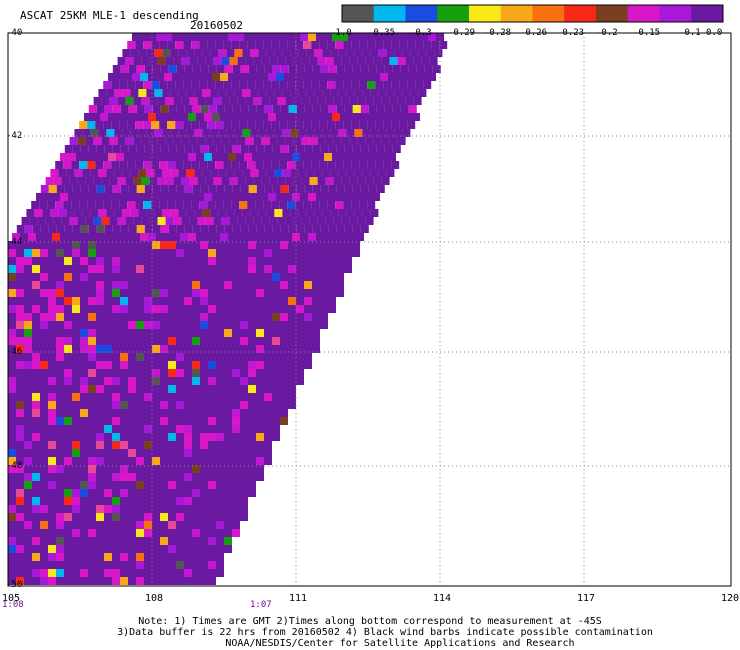 The height and width of the screenshot is (650, 740). Describe the element at coordinates (14, 242) in the screenshot. I see `lat-tick-label: -44` at that location.